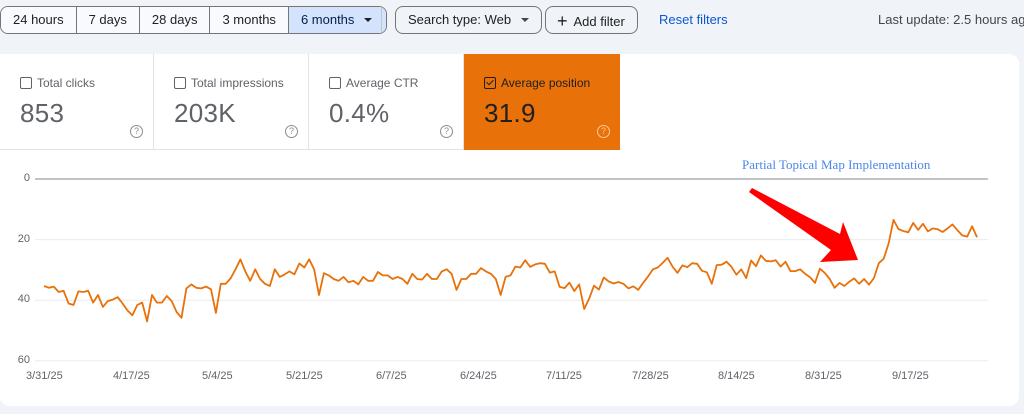 This screenshot has height=414, width=1024. I want to click on y-tick-label: 20, so click(23, 239).